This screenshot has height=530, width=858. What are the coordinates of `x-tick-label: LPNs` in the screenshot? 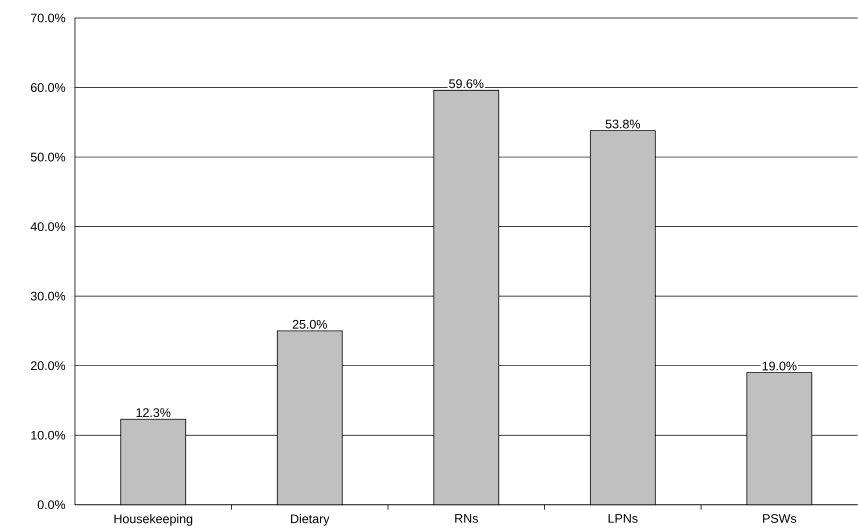 It's located at (623, 518).